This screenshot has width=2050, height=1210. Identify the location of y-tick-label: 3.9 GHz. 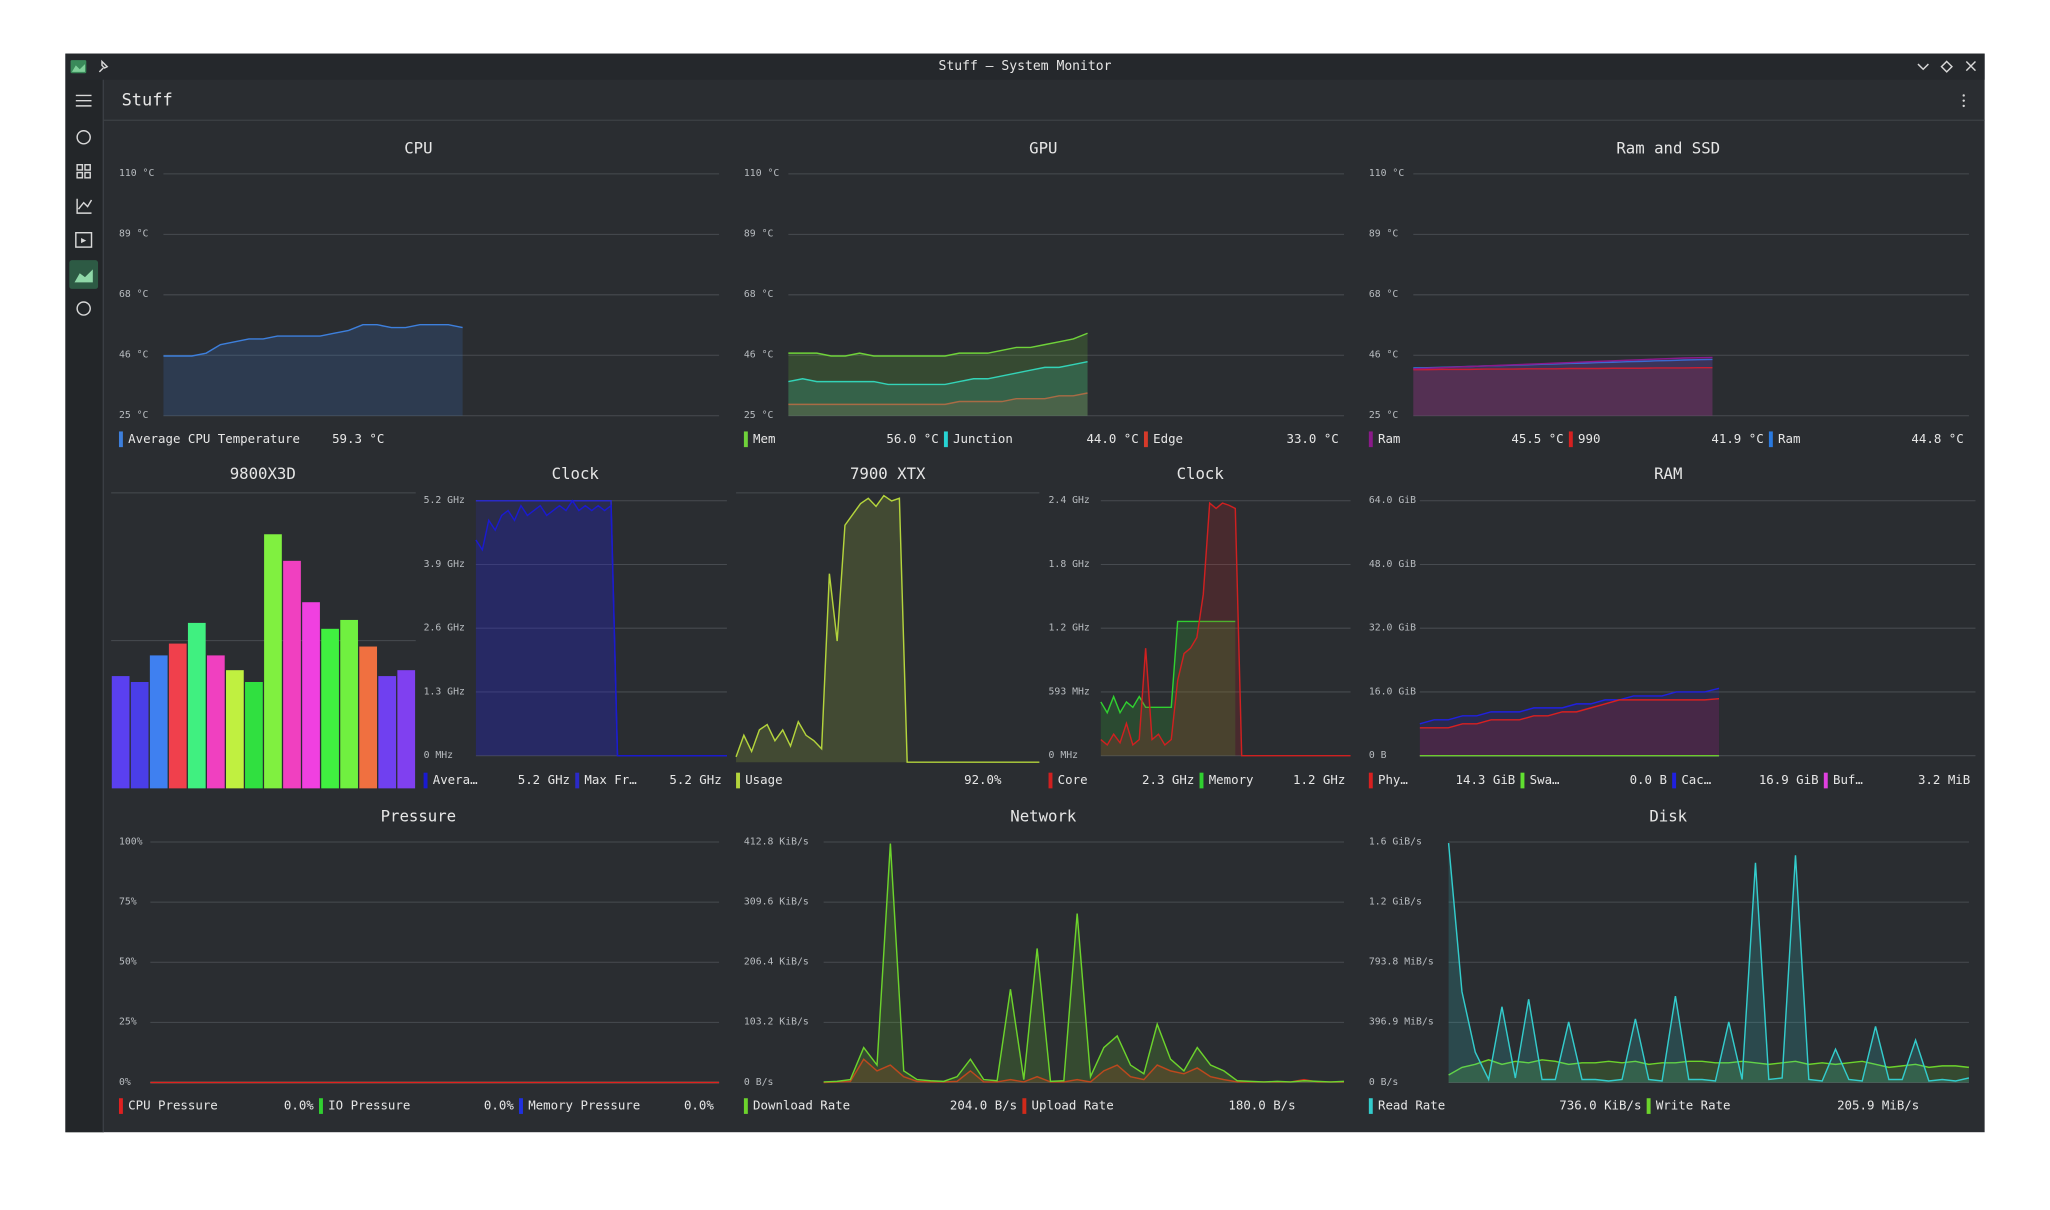
(444, 564).